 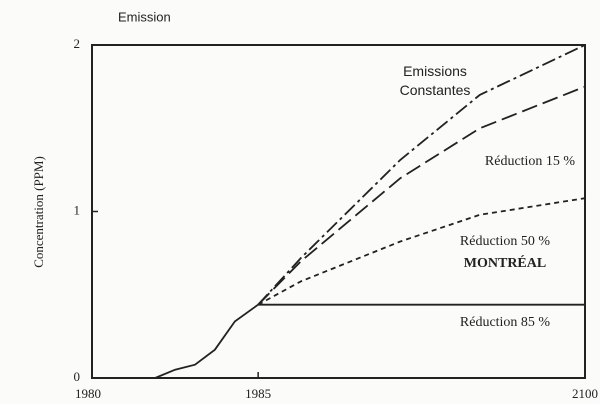 What do you see at coordinates (505, 322) in the screenshot?
I see `series-label: Réduction 85 %` at bounding box center [505, 322].